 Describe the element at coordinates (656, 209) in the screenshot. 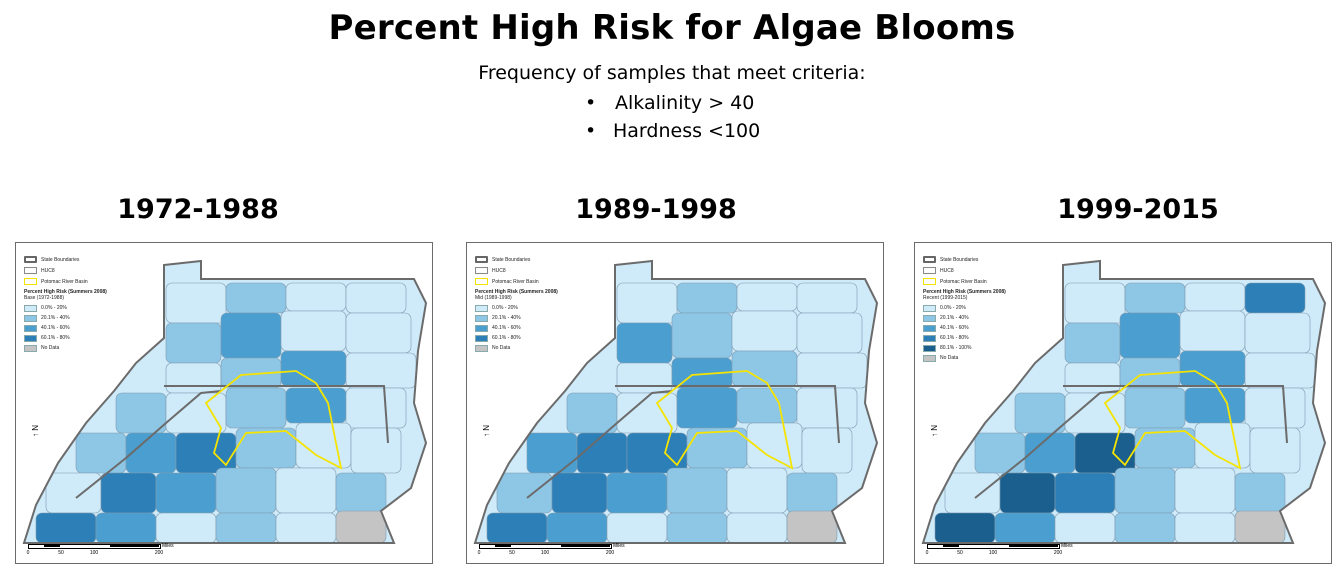

I see `map-title-1989-1998: 1989-1998` at that location.